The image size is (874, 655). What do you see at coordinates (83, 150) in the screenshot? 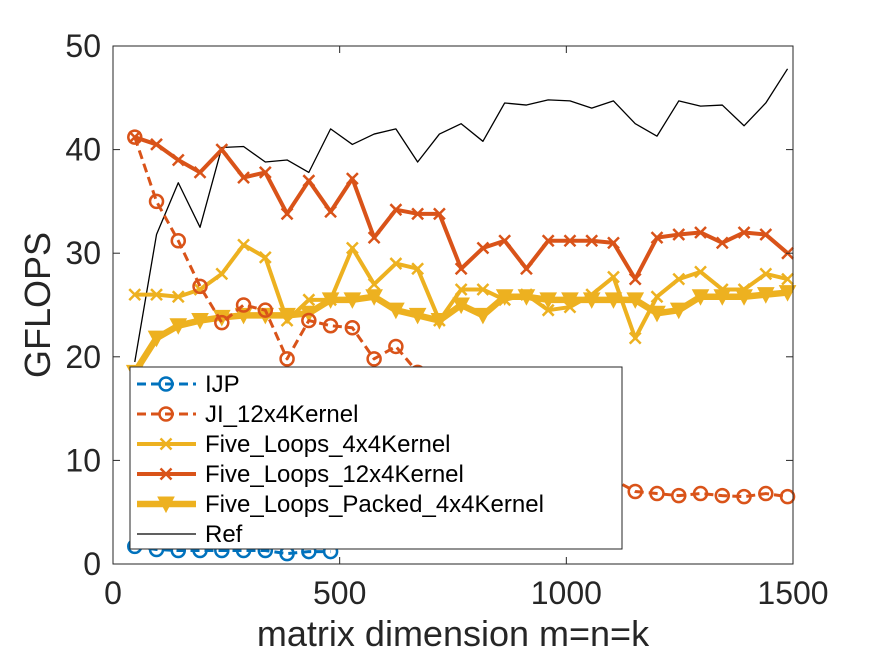
I see `y-tick-label: 40` at bounding box center [83, 150].